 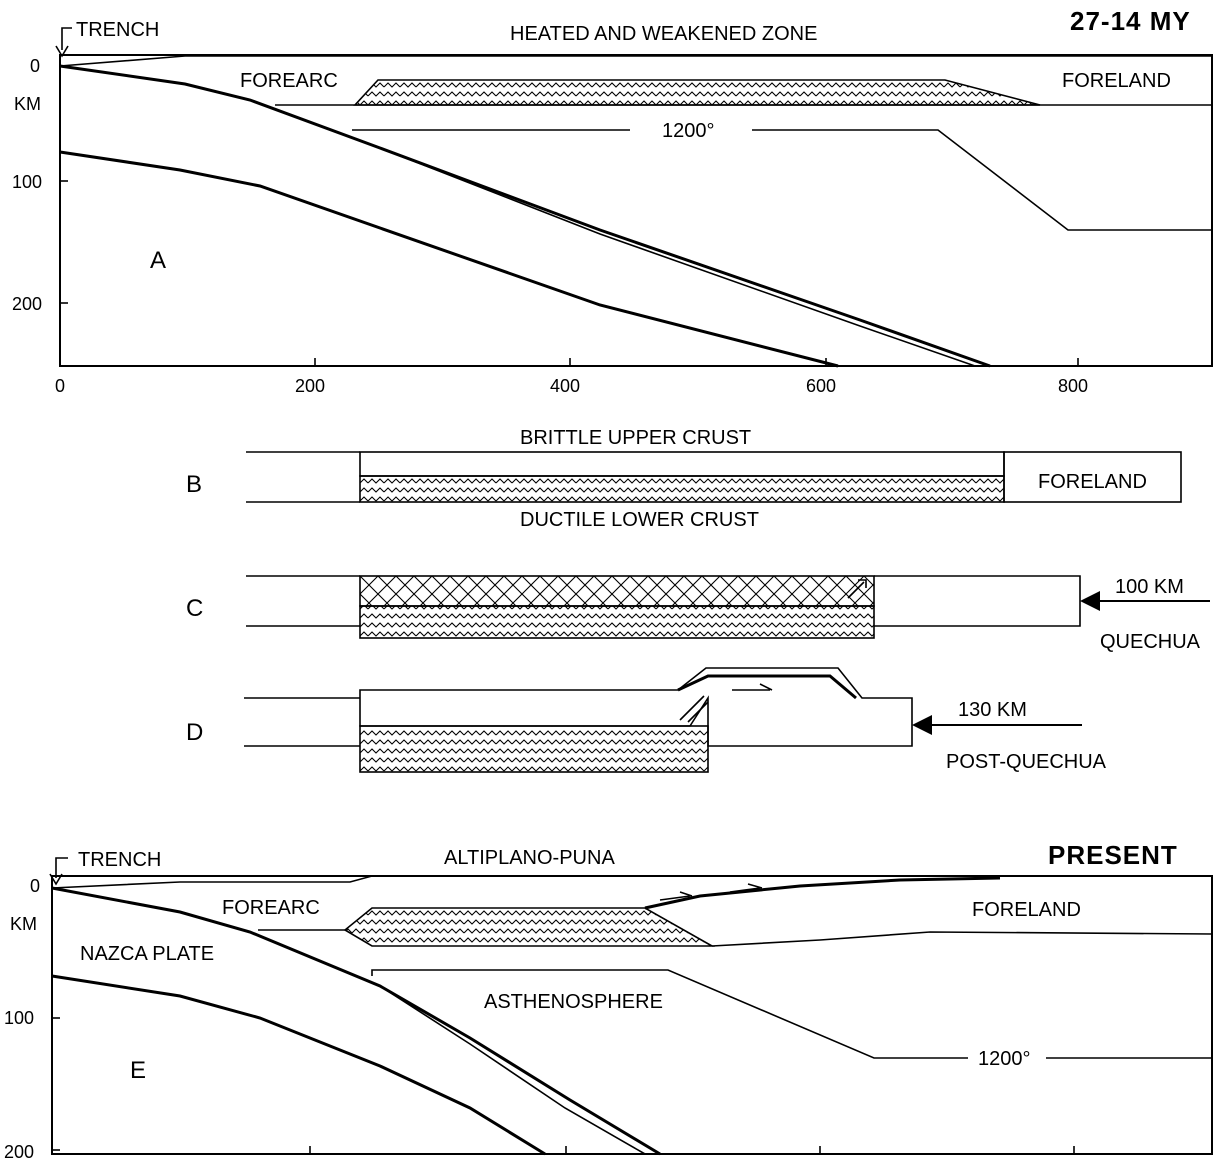 I want to click on panel-a-x-tick-600: 600, so click(x=821, y=386).